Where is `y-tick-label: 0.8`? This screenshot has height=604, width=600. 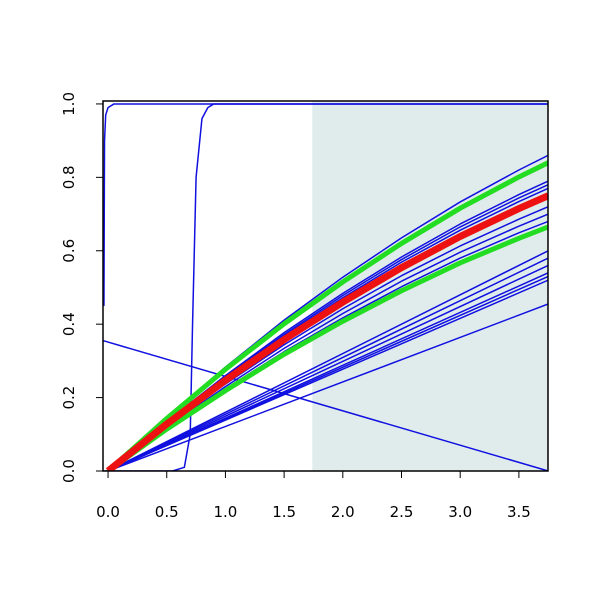 y-tick-label: 0.8 is located at coordinates (69, 177).